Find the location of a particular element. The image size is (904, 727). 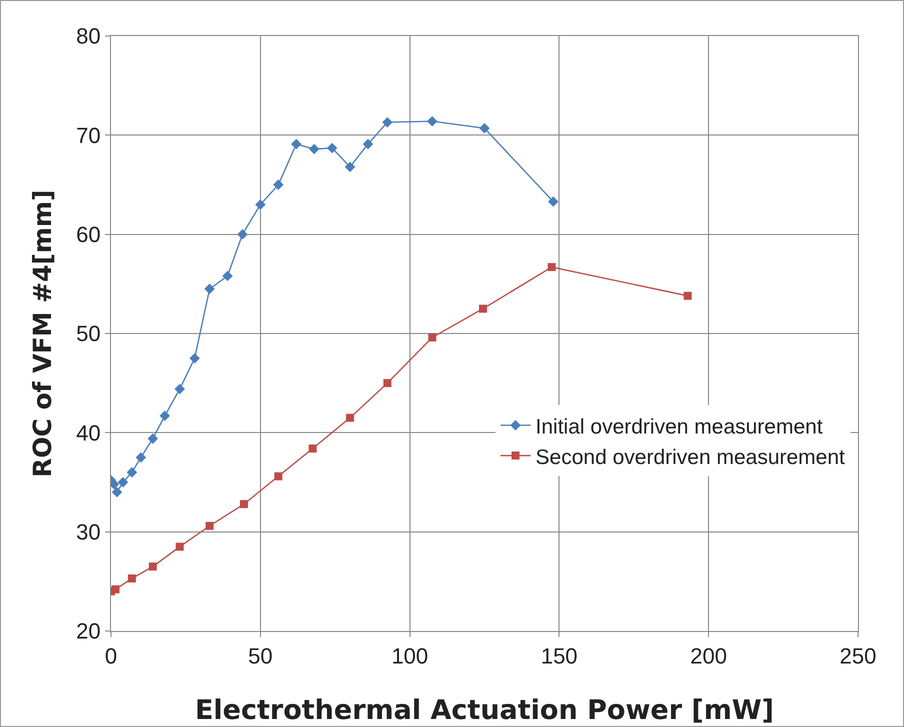

x-tick-label: 200 is located at coordinates (708, 655).